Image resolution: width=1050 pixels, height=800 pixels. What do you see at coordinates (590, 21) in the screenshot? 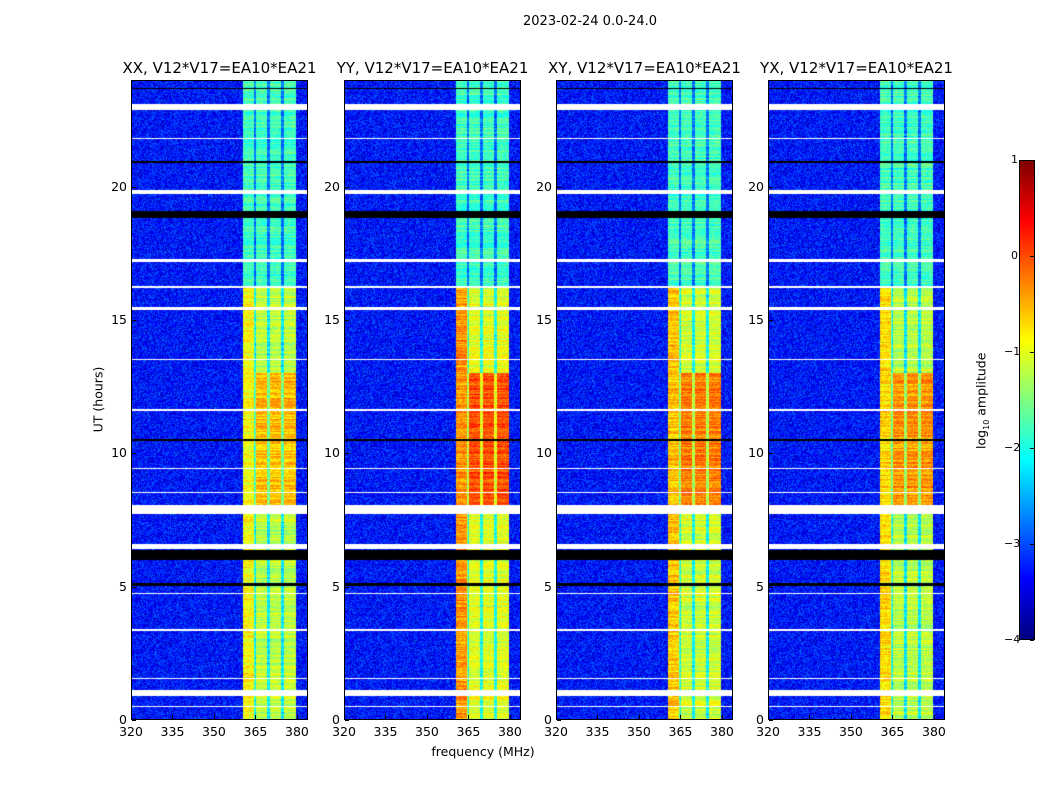
I see `figure-title: 2023-02-24 0.0-24.0` at bounding box center [590, 21].